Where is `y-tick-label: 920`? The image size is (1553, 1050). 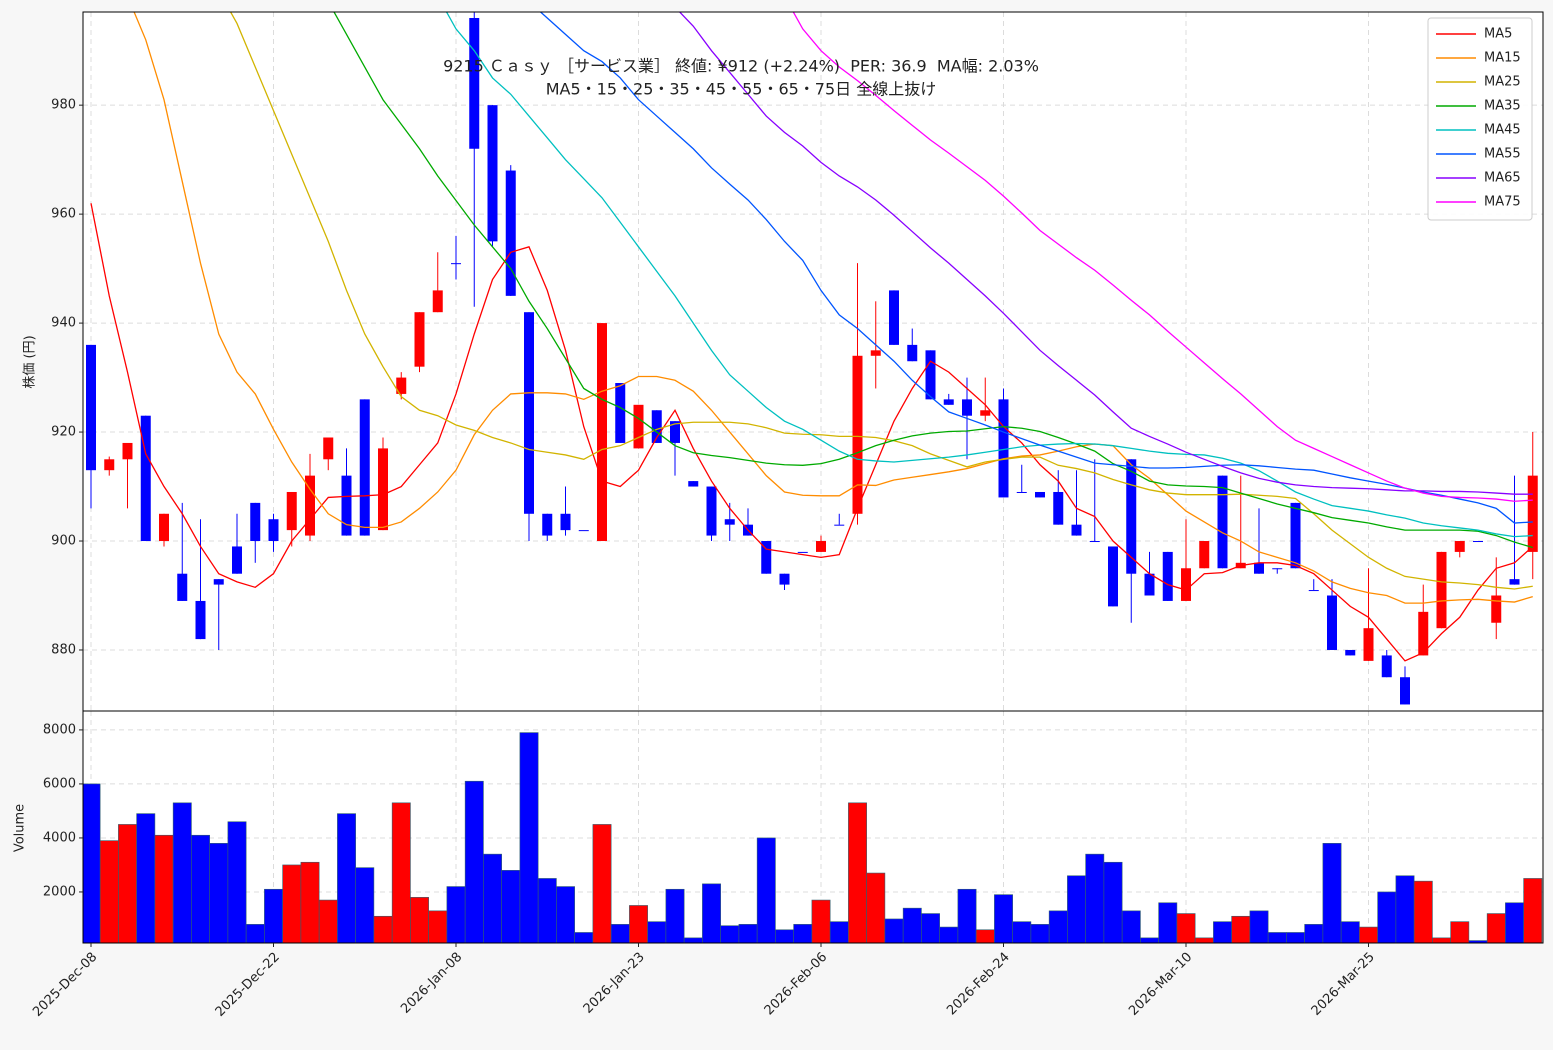
y-tick-label: 920 is located at coordinates (63, 432).